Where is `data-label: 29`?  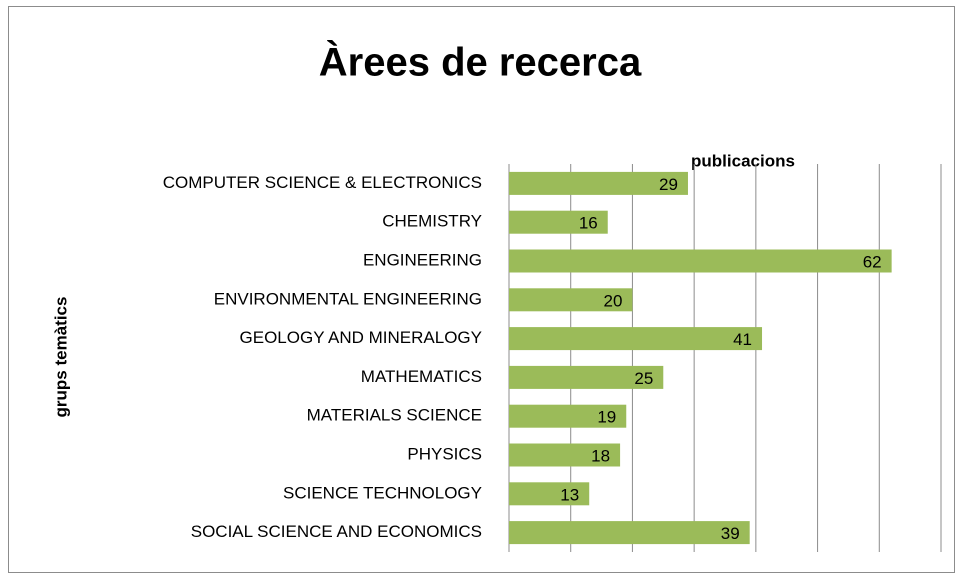
data-label: 29 is located at coordinates (668, 184).